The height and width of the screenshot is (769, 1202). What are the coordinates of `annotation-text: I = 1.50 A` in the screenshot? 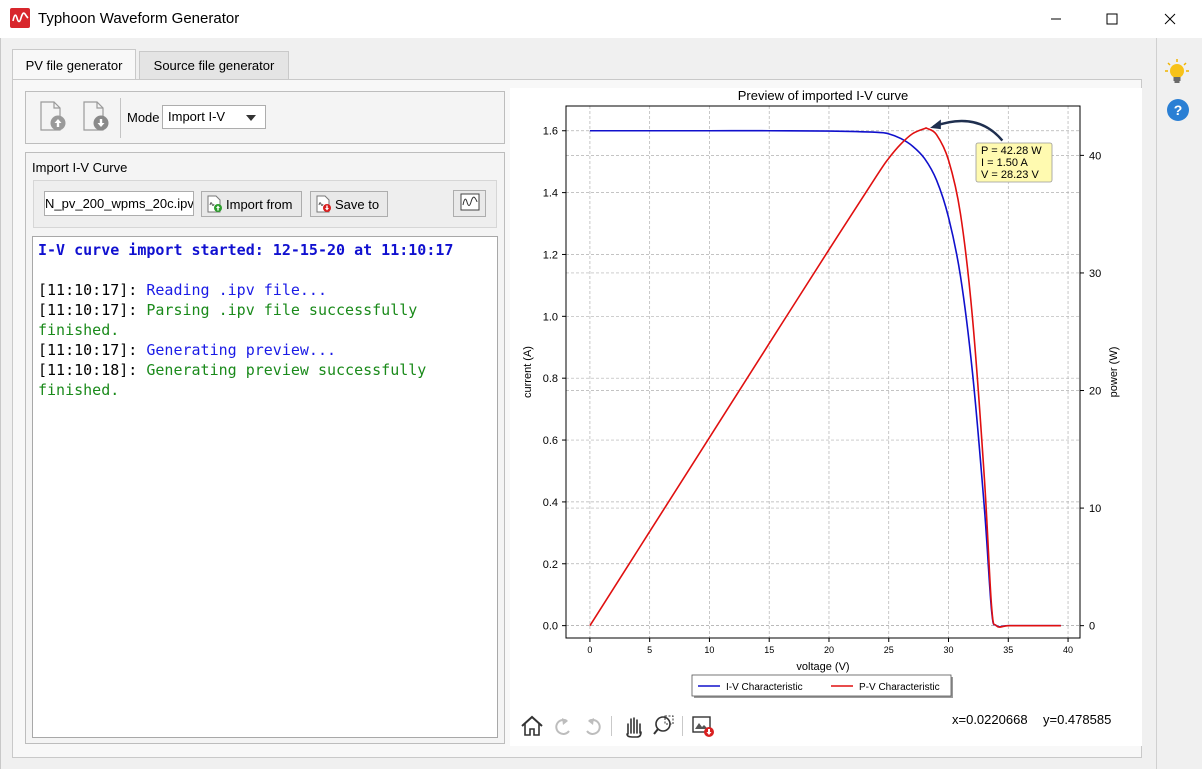 It's located at (1004, 163).